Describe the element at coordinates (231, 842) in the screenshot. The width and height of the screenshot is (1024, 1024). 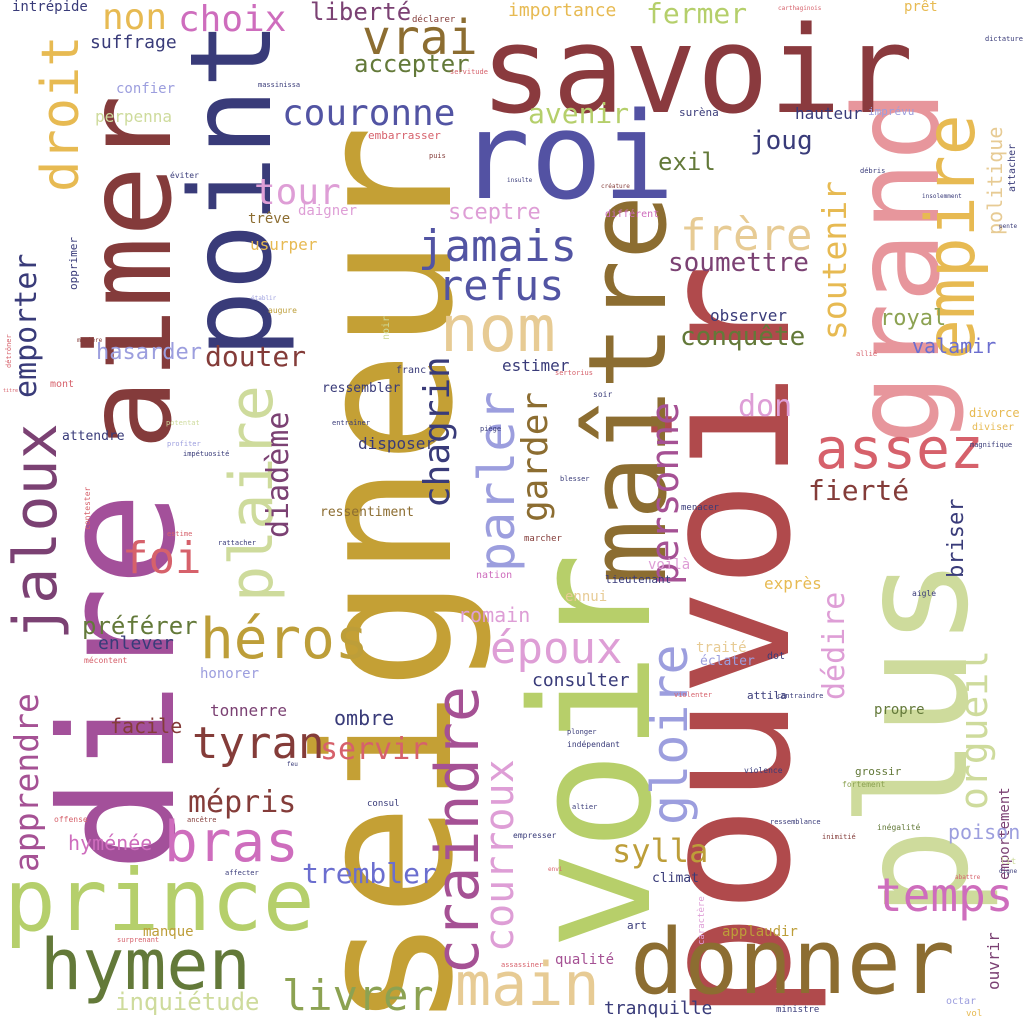
I see `word: bras` at that location.